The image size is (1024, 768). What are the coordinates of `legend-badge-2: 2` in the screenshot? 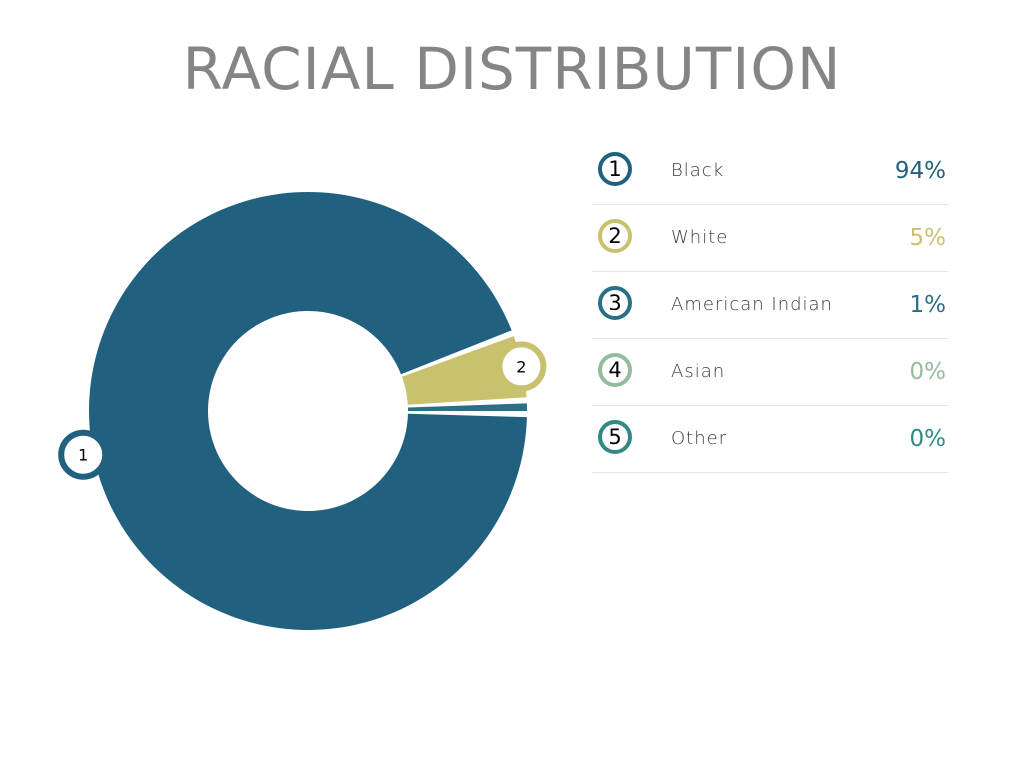 It's located at (615, 236).